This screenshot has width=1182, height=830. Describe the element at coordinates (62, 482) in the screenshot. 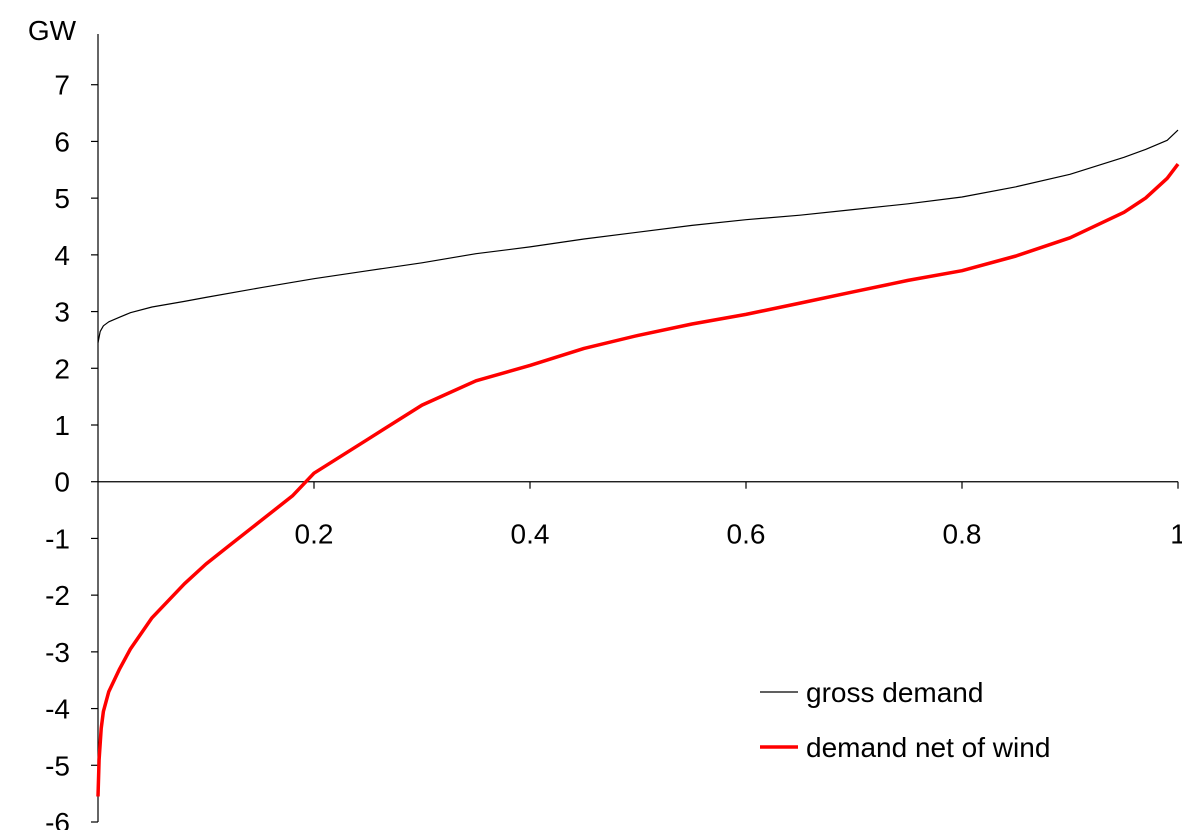

I see `y-tick-label: 0` at that location.